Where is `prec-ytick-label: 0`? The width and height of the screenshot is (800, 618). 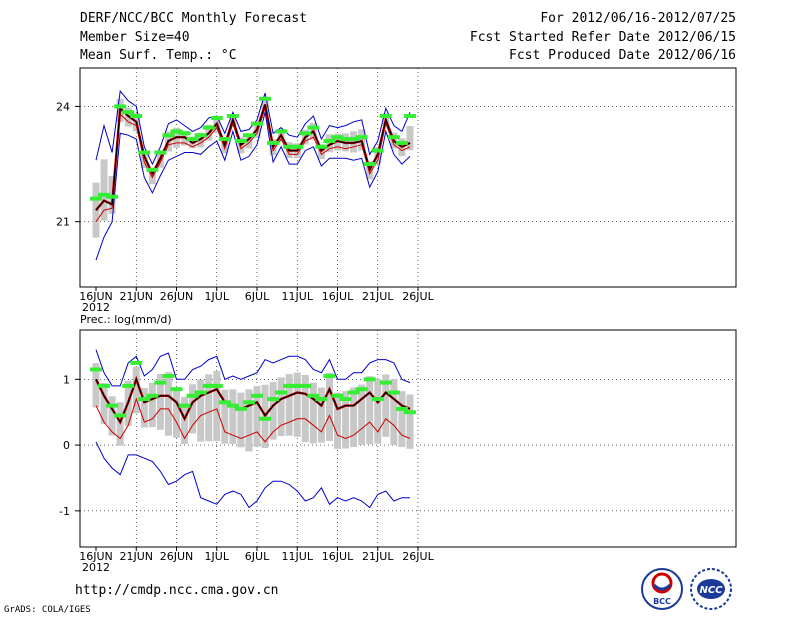
prec-ytick-label: 0 is located at coordinates (66, 445).